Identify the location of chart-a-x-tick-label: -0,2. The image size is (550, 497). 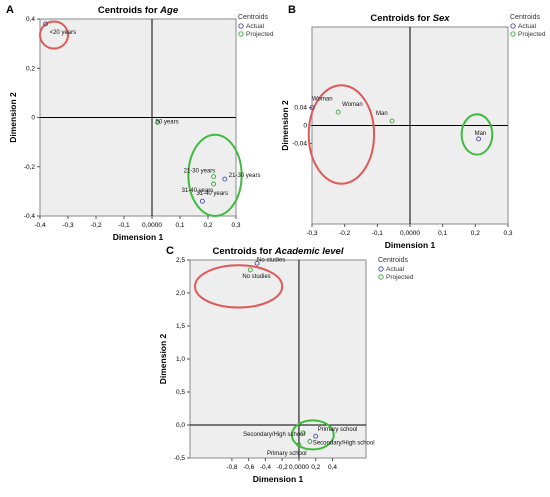
(96, 225).